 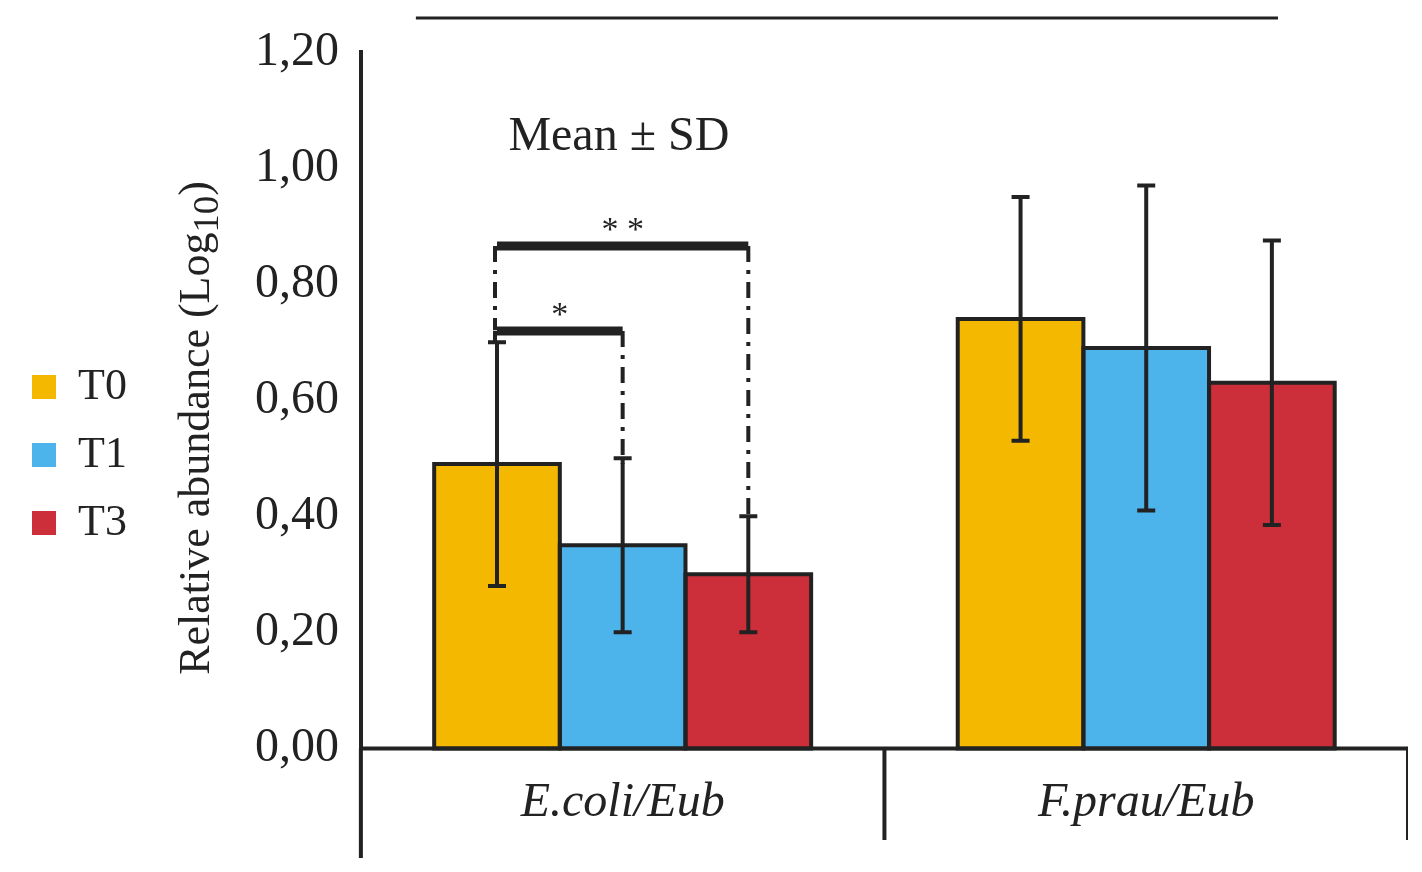 What do you see at coordinates (622, 229) in the screenshot?
I see `annotation: * *` at bounding box center [622, 229].